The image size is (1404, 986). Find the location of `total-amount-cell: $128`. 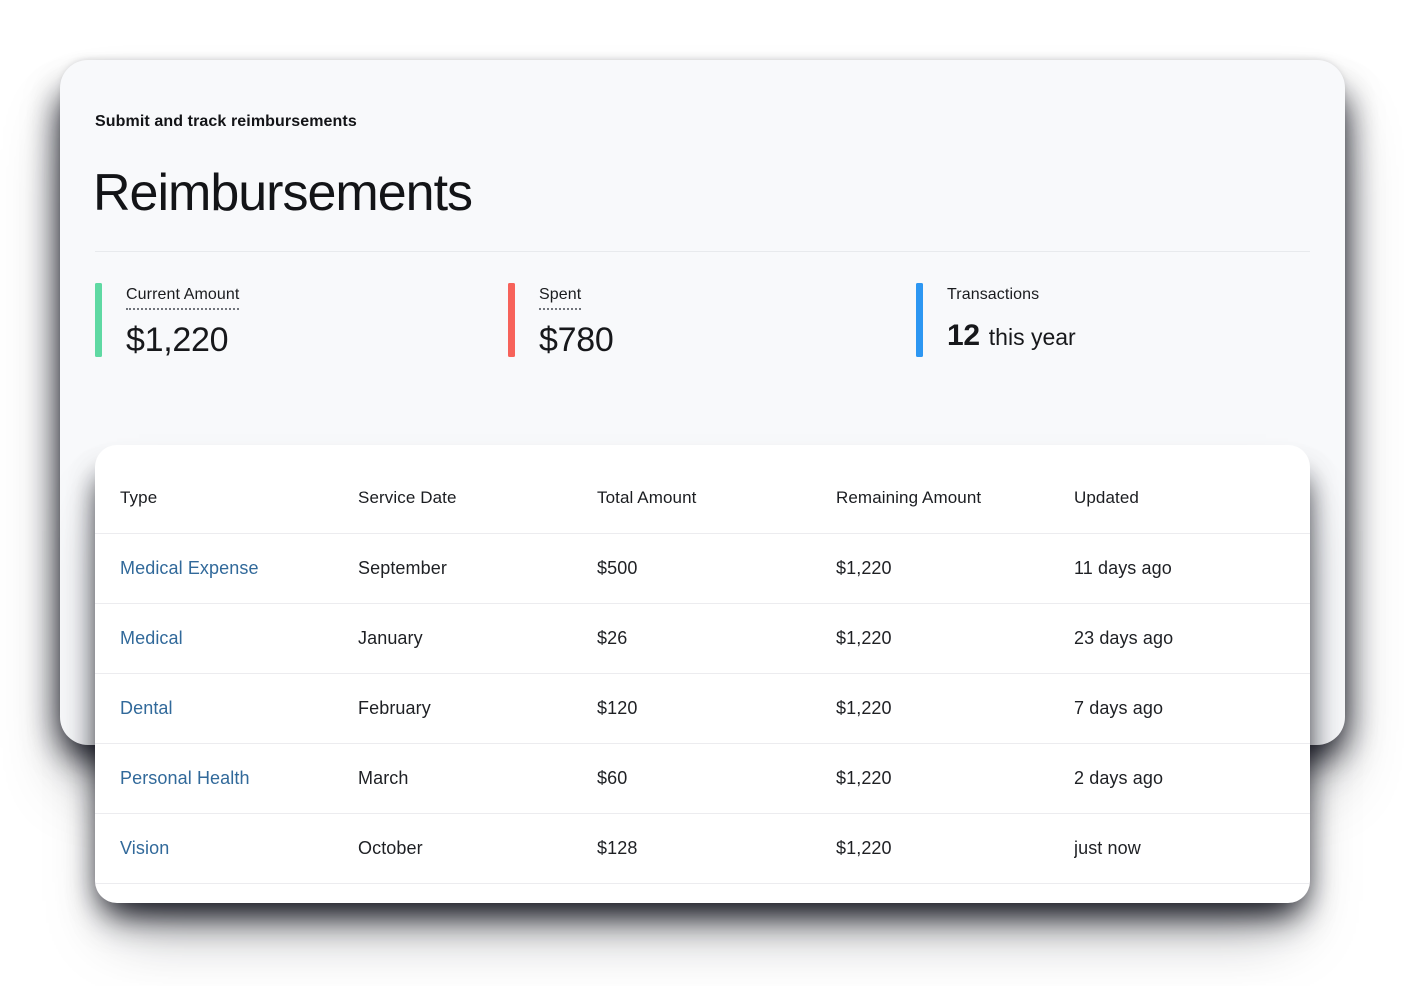

total-amount-cell: $128 is located at coordinates (716, 848).